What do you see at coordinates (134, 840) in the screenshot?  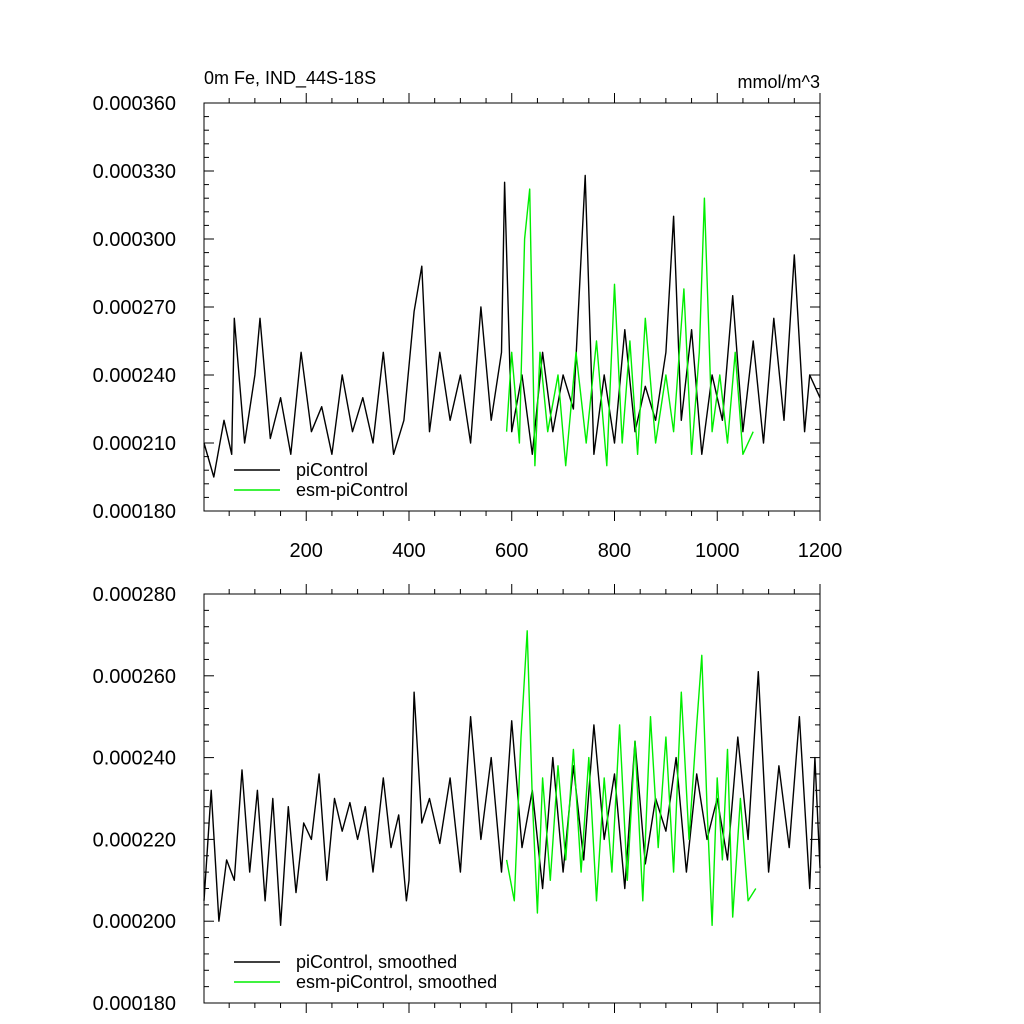 I see `y-tick-label: 0.000220` at bounding box center [134, 840].